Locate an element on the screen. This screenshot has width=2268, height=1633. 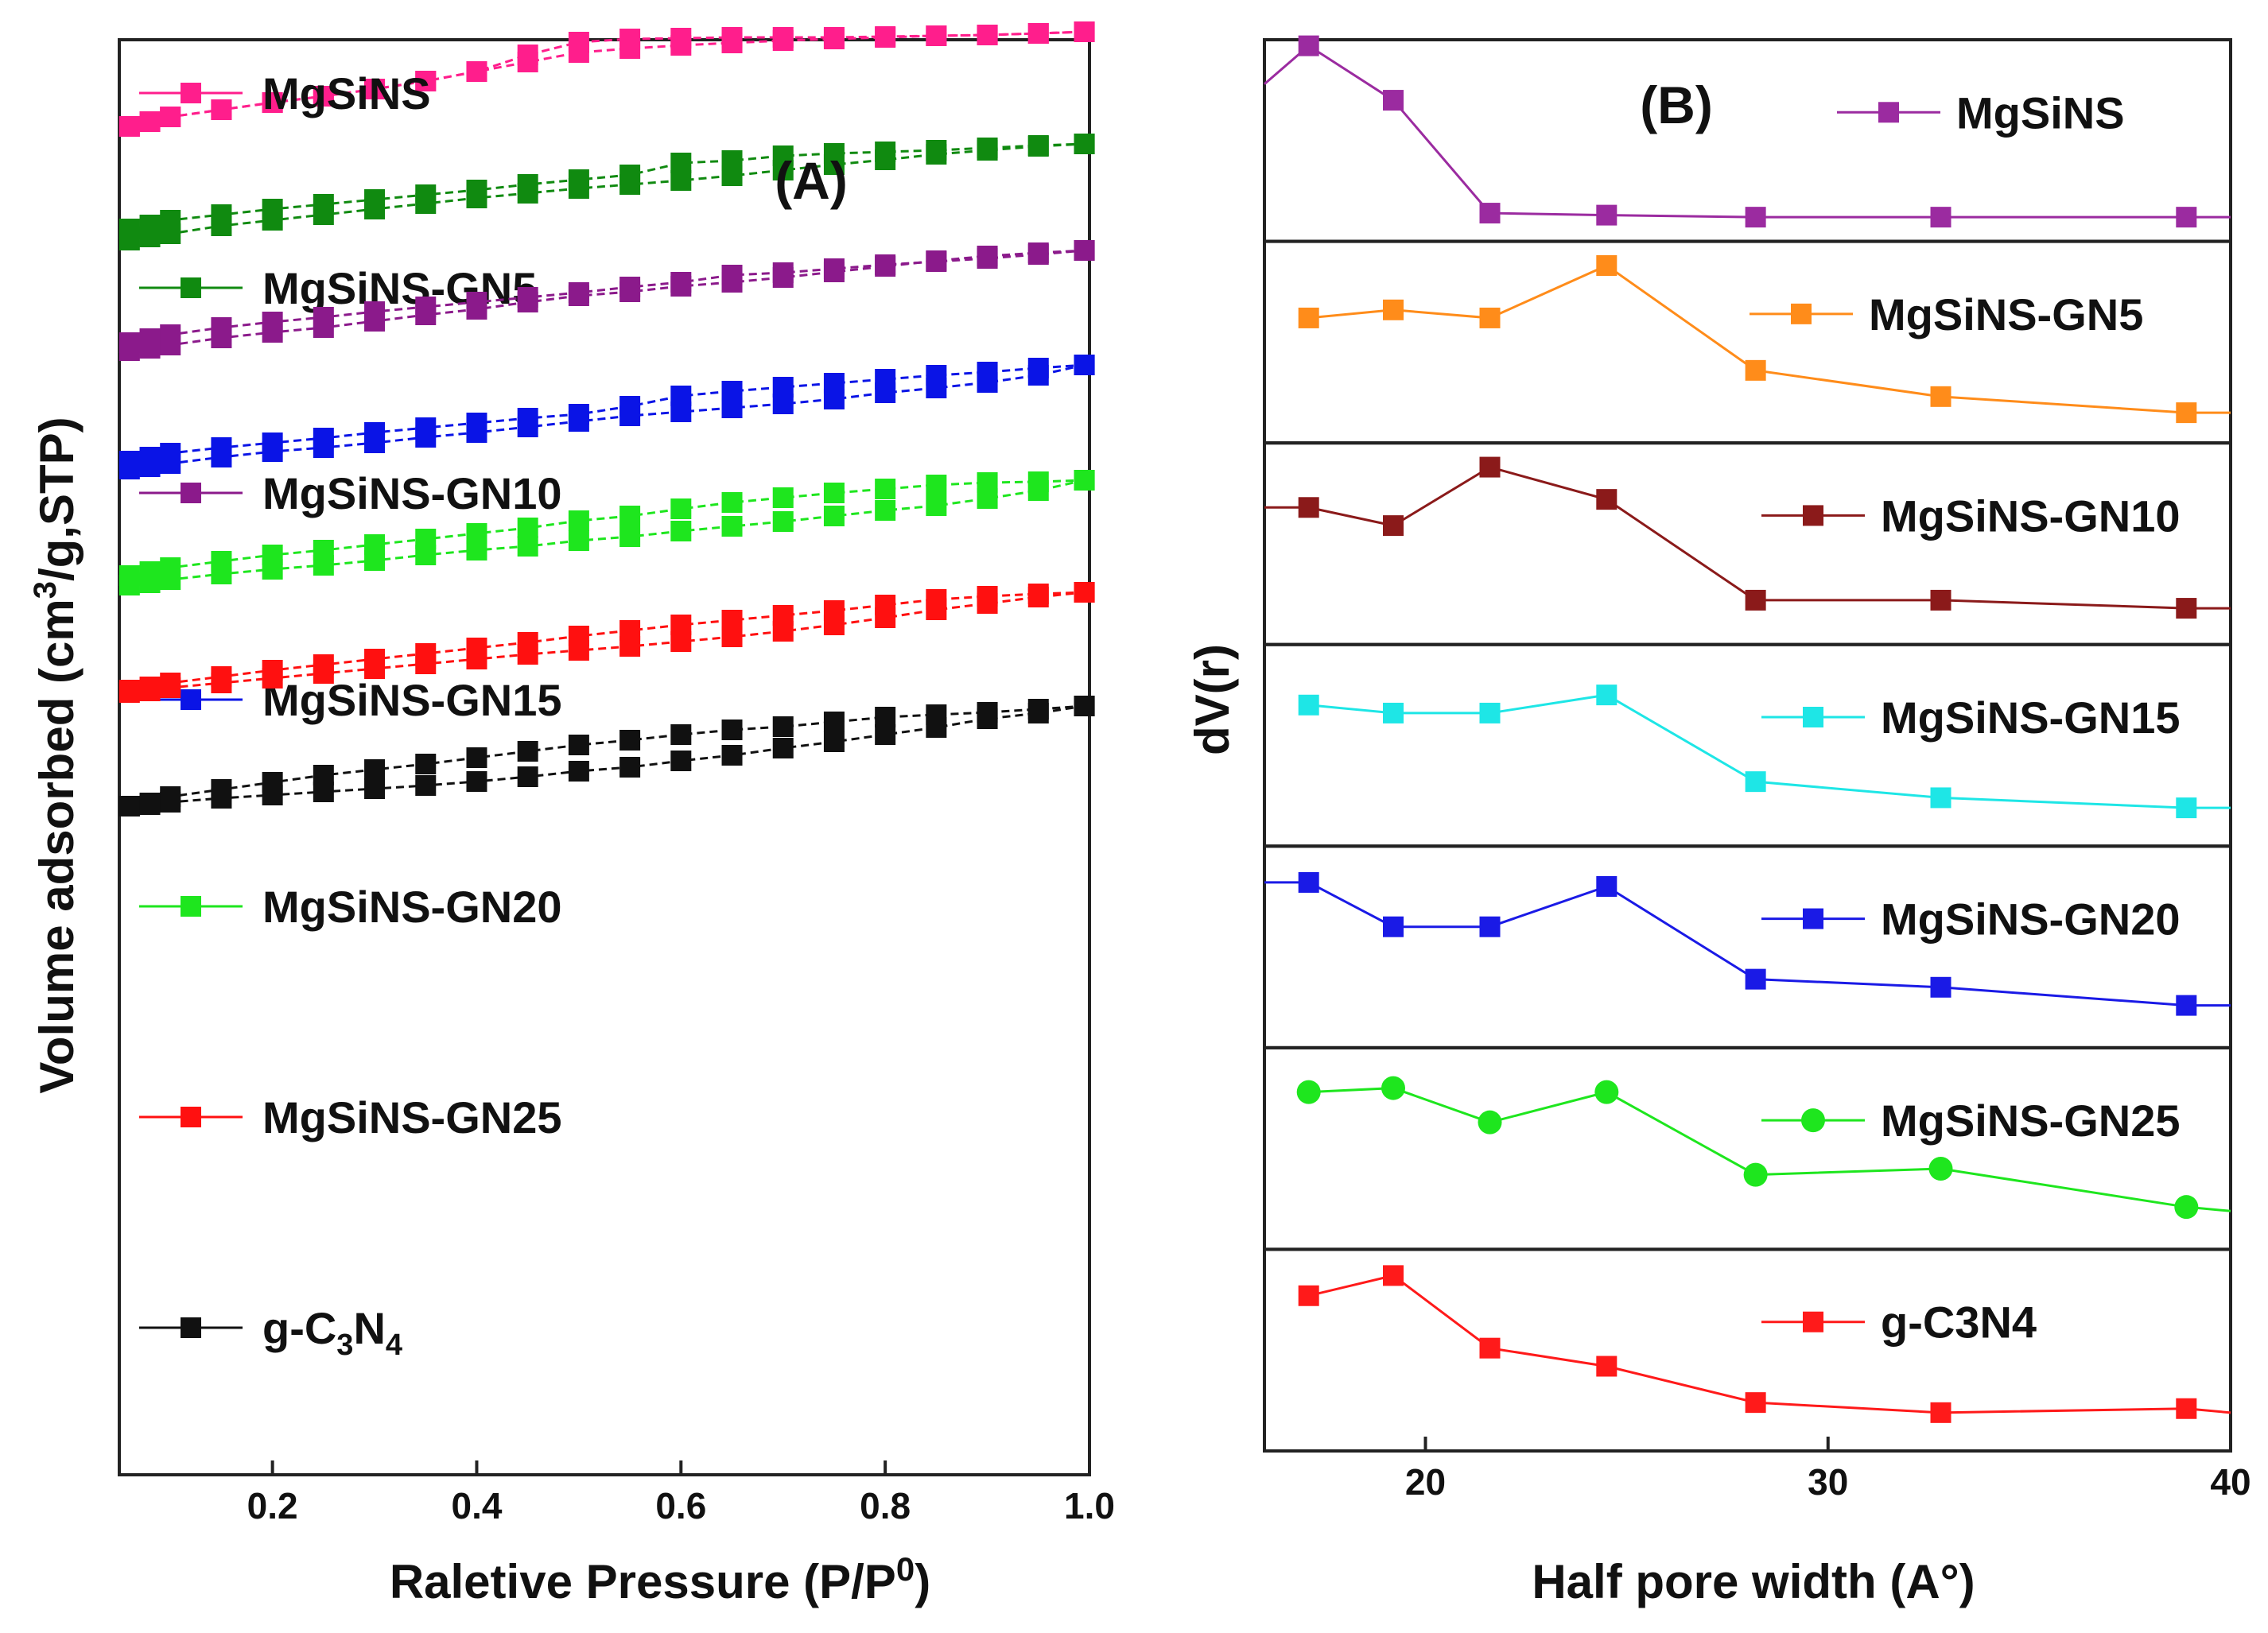
panel-b-label: (B) is located at coordinates (1676, 105).